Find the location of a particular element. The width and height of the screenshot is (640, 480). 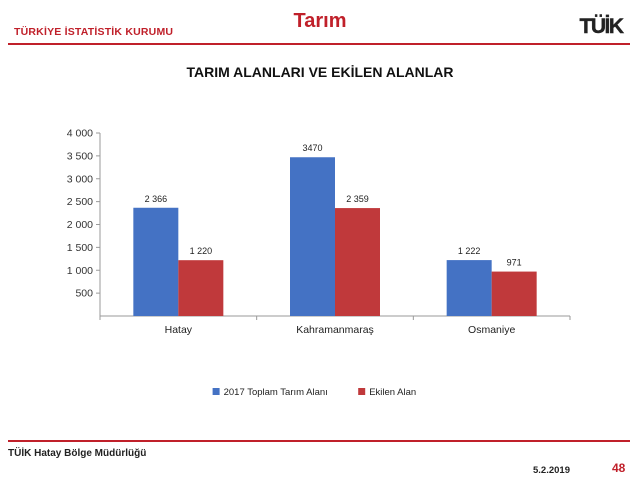

legend-label: 2017 Toplam Tarım Alanı is located at coordinates (276, 392).